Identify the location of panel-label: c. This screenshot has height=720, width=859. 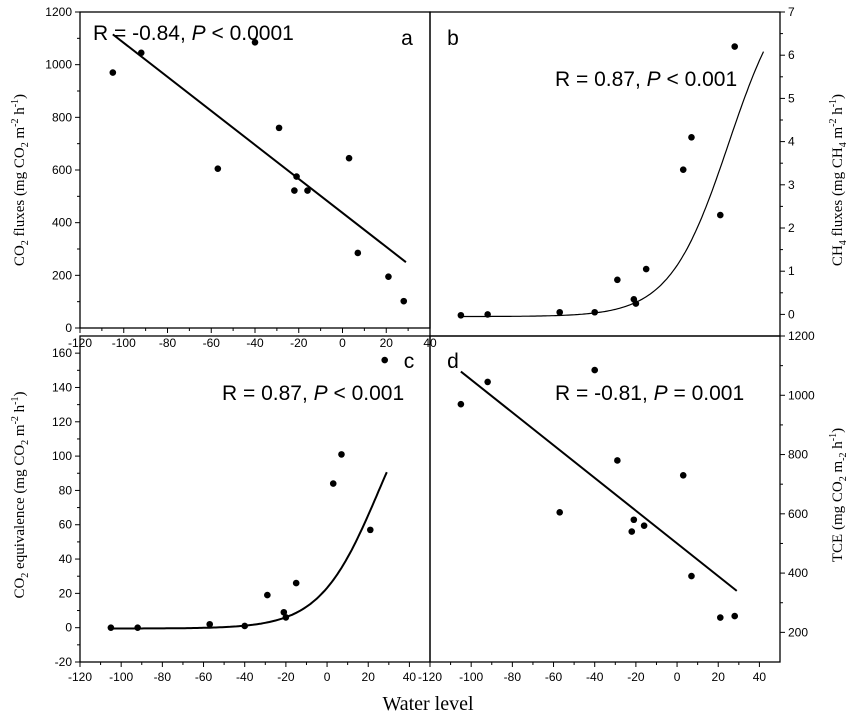
(409, 361).